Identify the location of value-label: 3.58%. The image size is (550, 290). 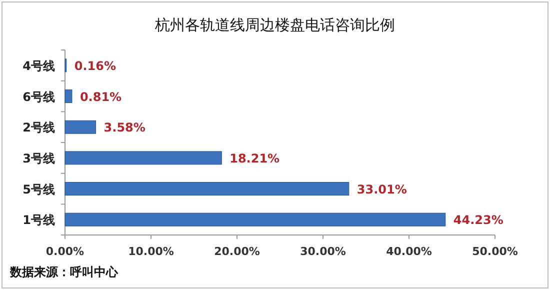
(125, 127).